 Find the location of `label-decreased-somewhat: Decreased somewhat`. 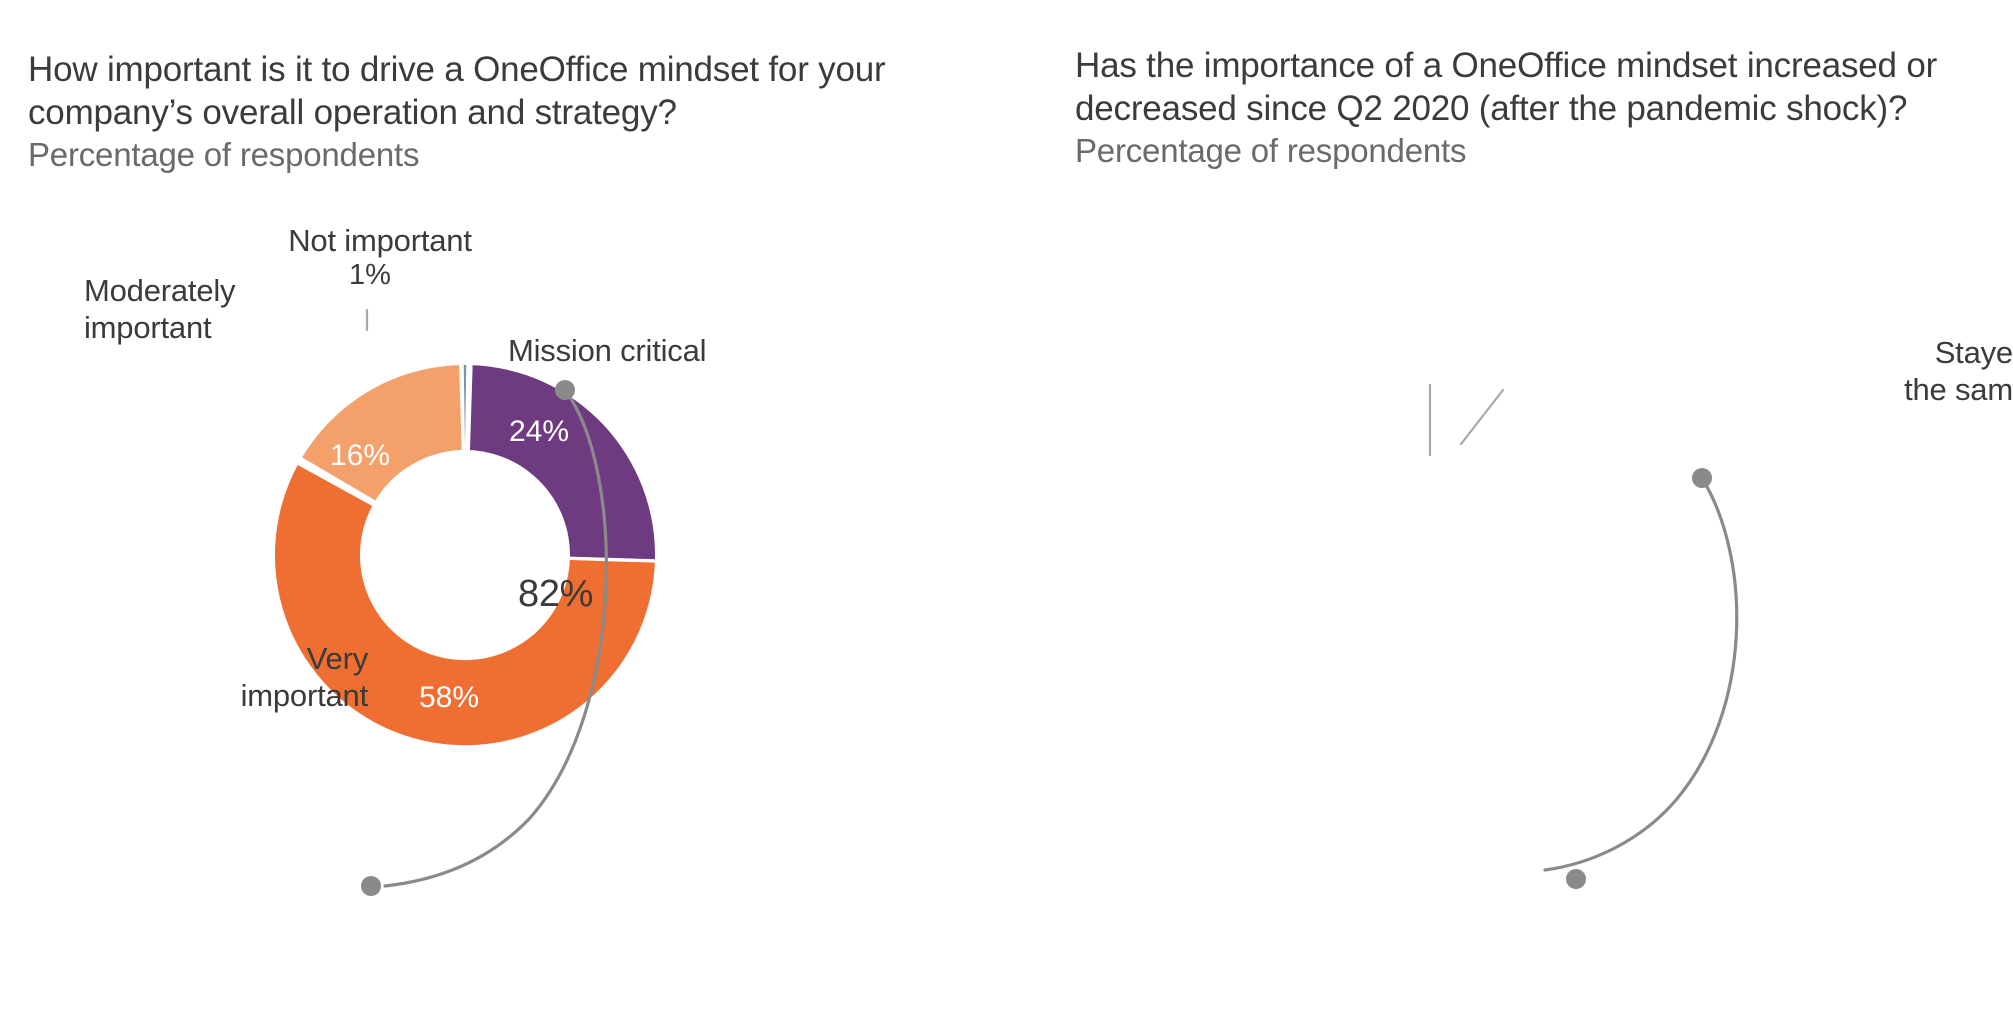

label-decreased-somewhat: Decreased somewhat is located at coordinates (1966, 265).